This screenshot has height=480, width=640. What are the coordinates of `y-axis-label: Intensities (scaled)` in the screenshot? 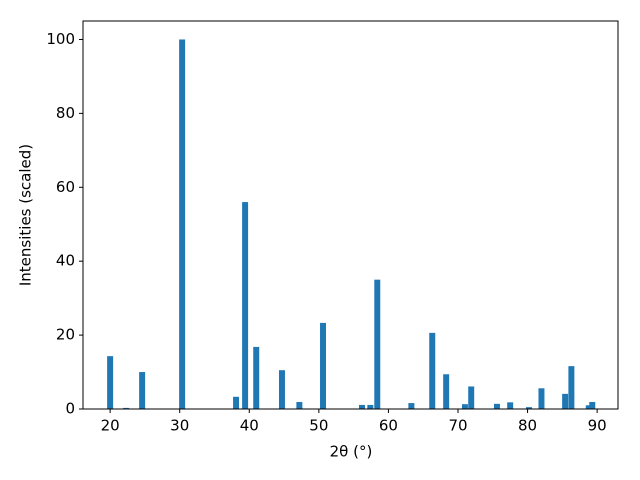 It's located at (26, 215).